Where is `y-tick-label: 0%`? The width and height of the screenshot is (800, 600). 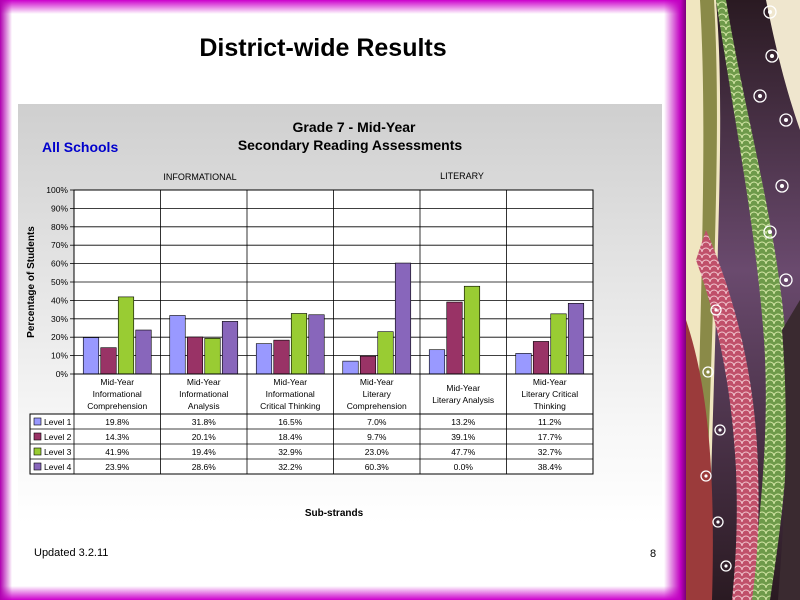
y-tick-label: 0% is located at coordinates (62, 374).